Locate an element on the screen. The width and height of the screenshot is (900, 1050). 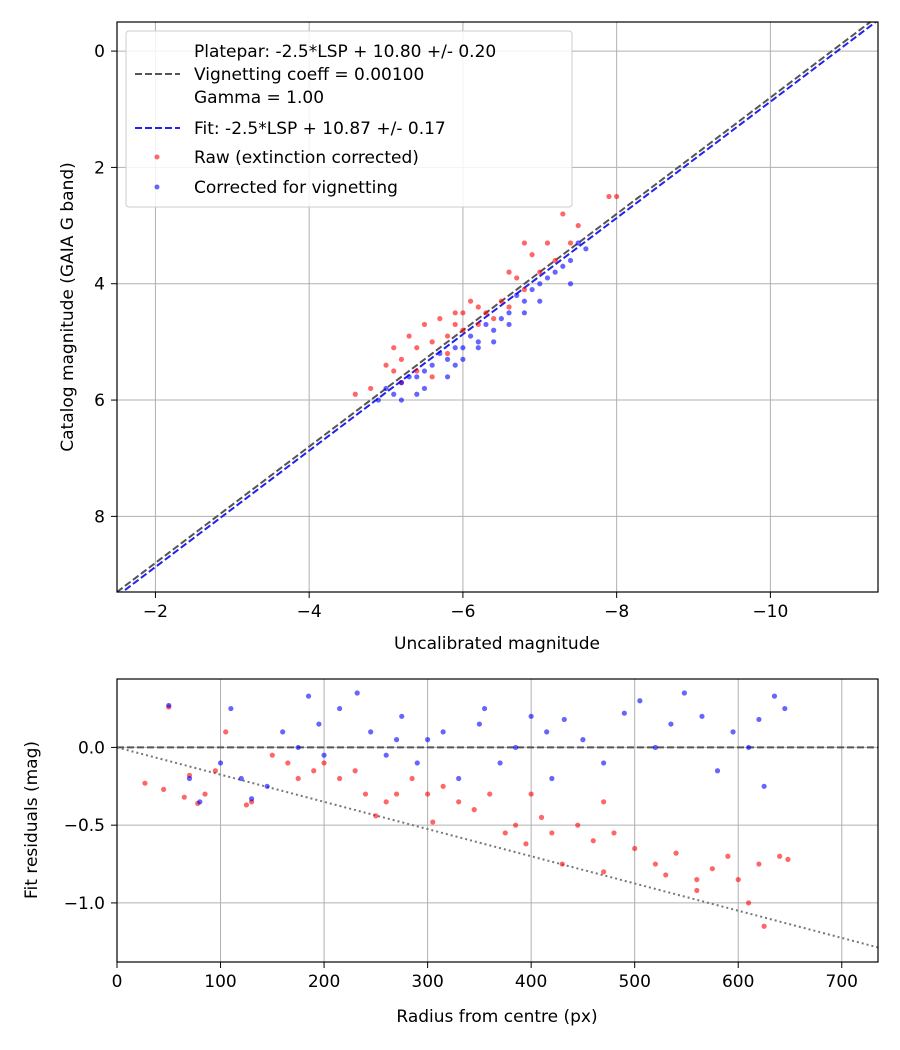
bottom-x-tick-label: 0 is located at coordinates (117, 982).